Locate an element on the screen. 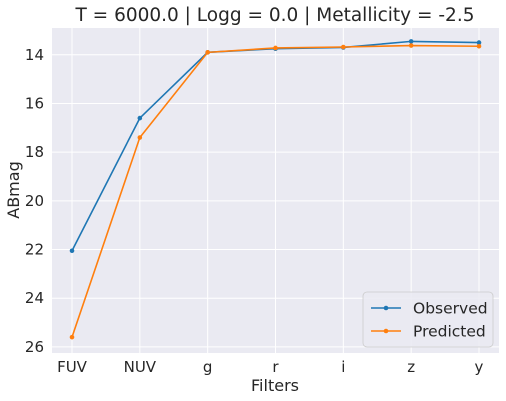 The height and width of the screenshot is (401, 506). y-tick-label: 16 is located at coordinates (34, 103).